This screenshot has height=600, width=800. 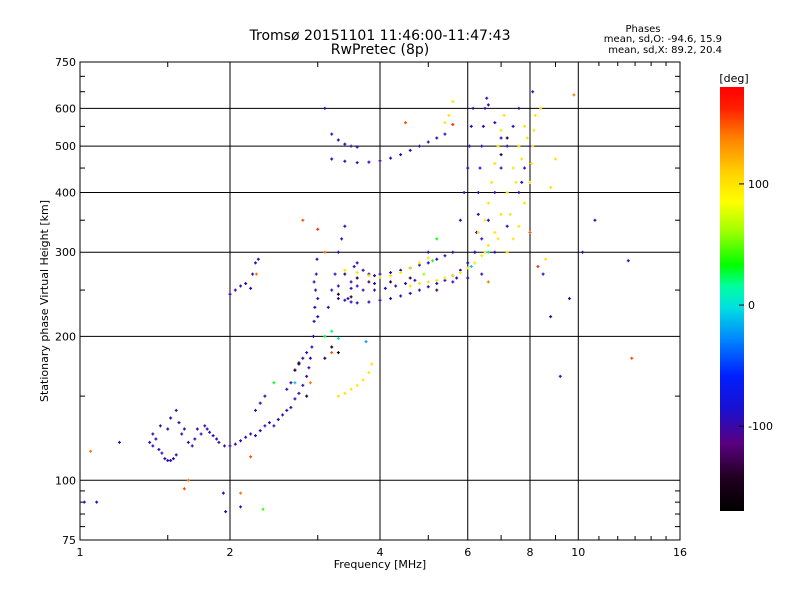 I want to click on y-tick-labels: 75 100 200 300 400 500 600 750, so click(x=65, y=301).